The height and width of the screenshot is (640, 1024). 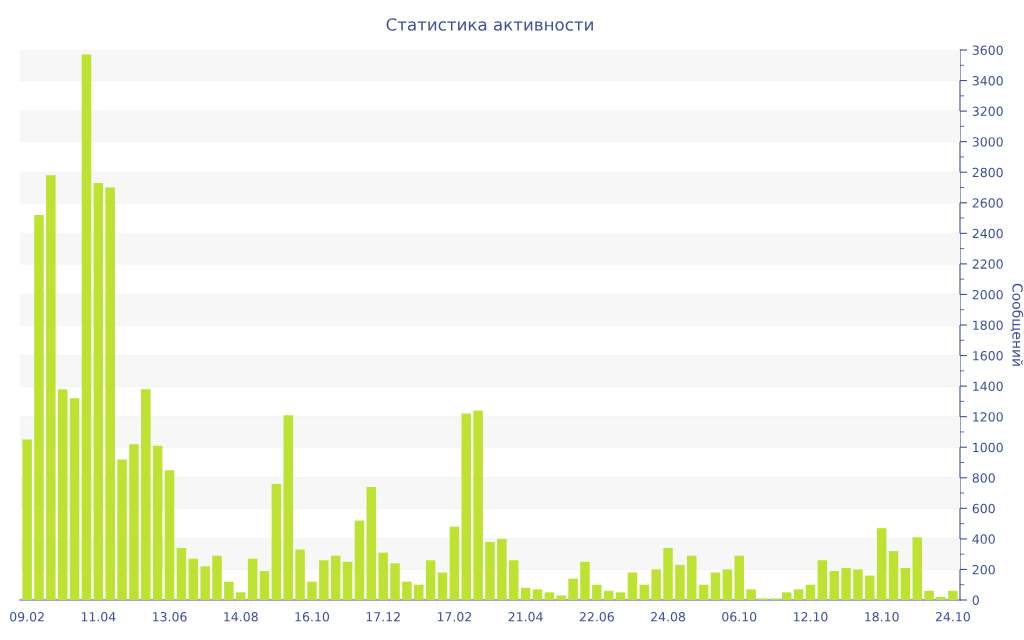 I want to click on x-tick-label: 18.10, so click(x=882, y=617).